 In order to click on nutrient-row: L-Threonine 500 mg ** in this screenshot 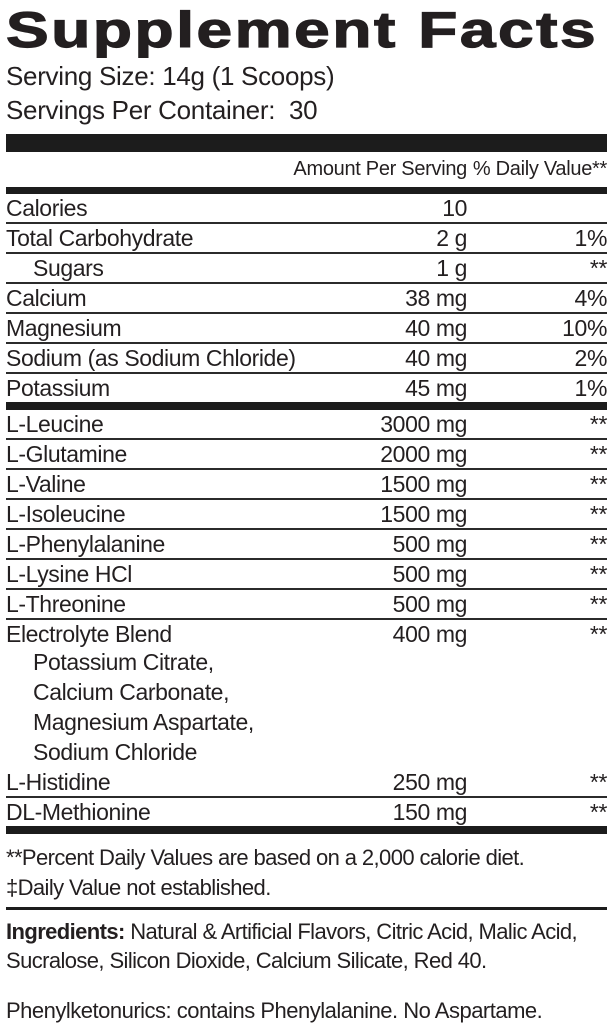, I will do `click(306, 605)`.